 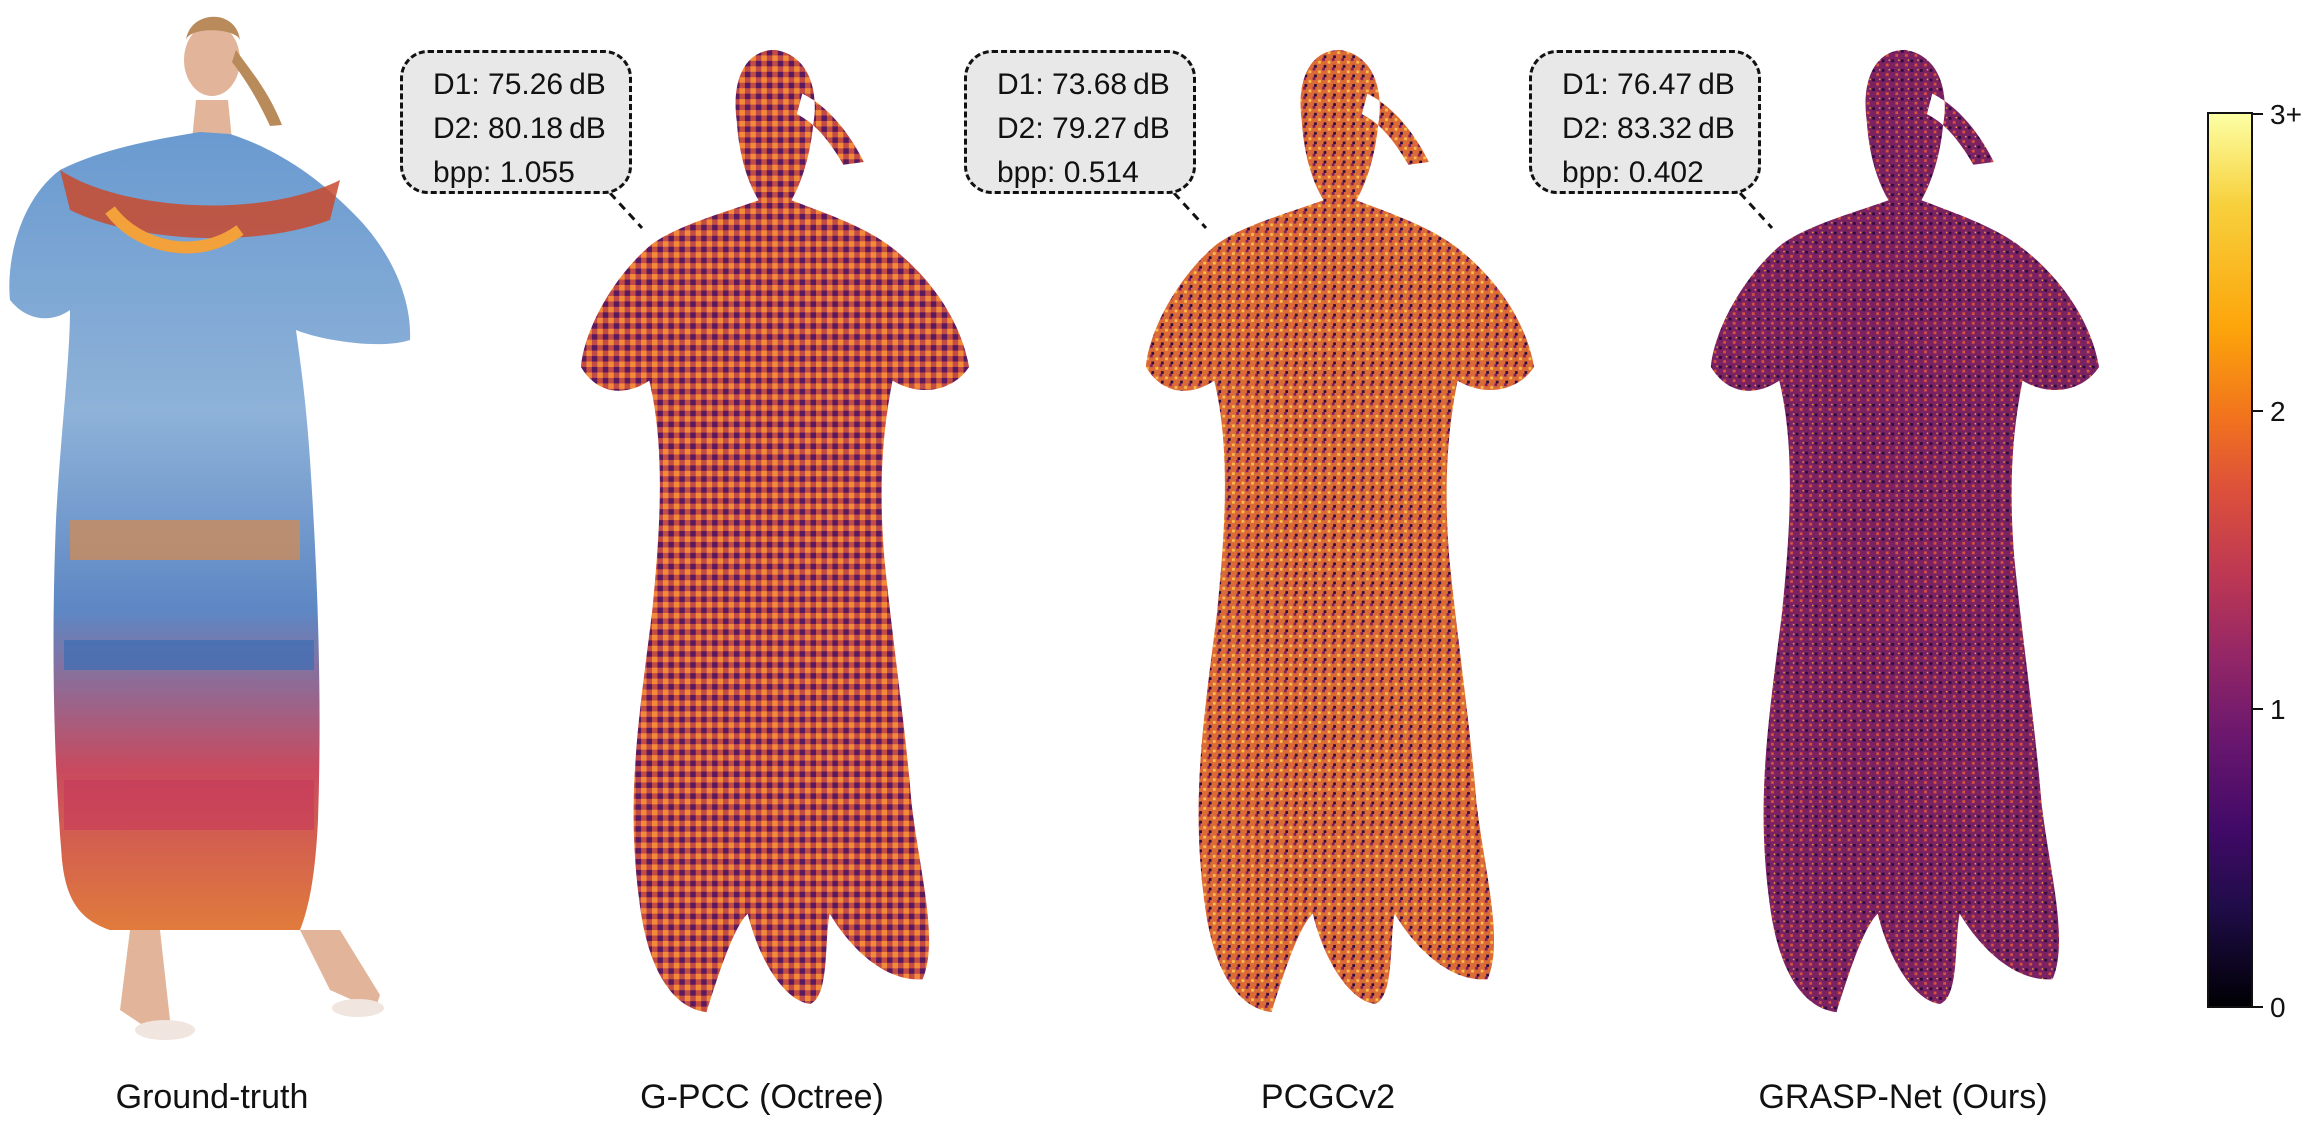 What do you see at coordinates (762, 1097) in the screenshot?
I see `caption-gpcc: G-PCC (Octree)` at bounding box center [762, 1097].